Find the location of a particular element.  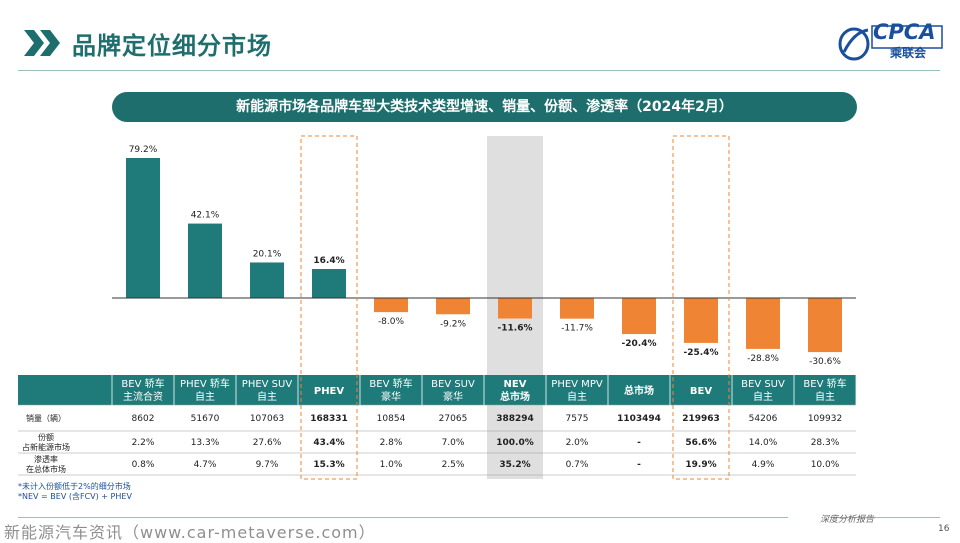

table-cell: 100.0% is located at coordinates (515, 443).